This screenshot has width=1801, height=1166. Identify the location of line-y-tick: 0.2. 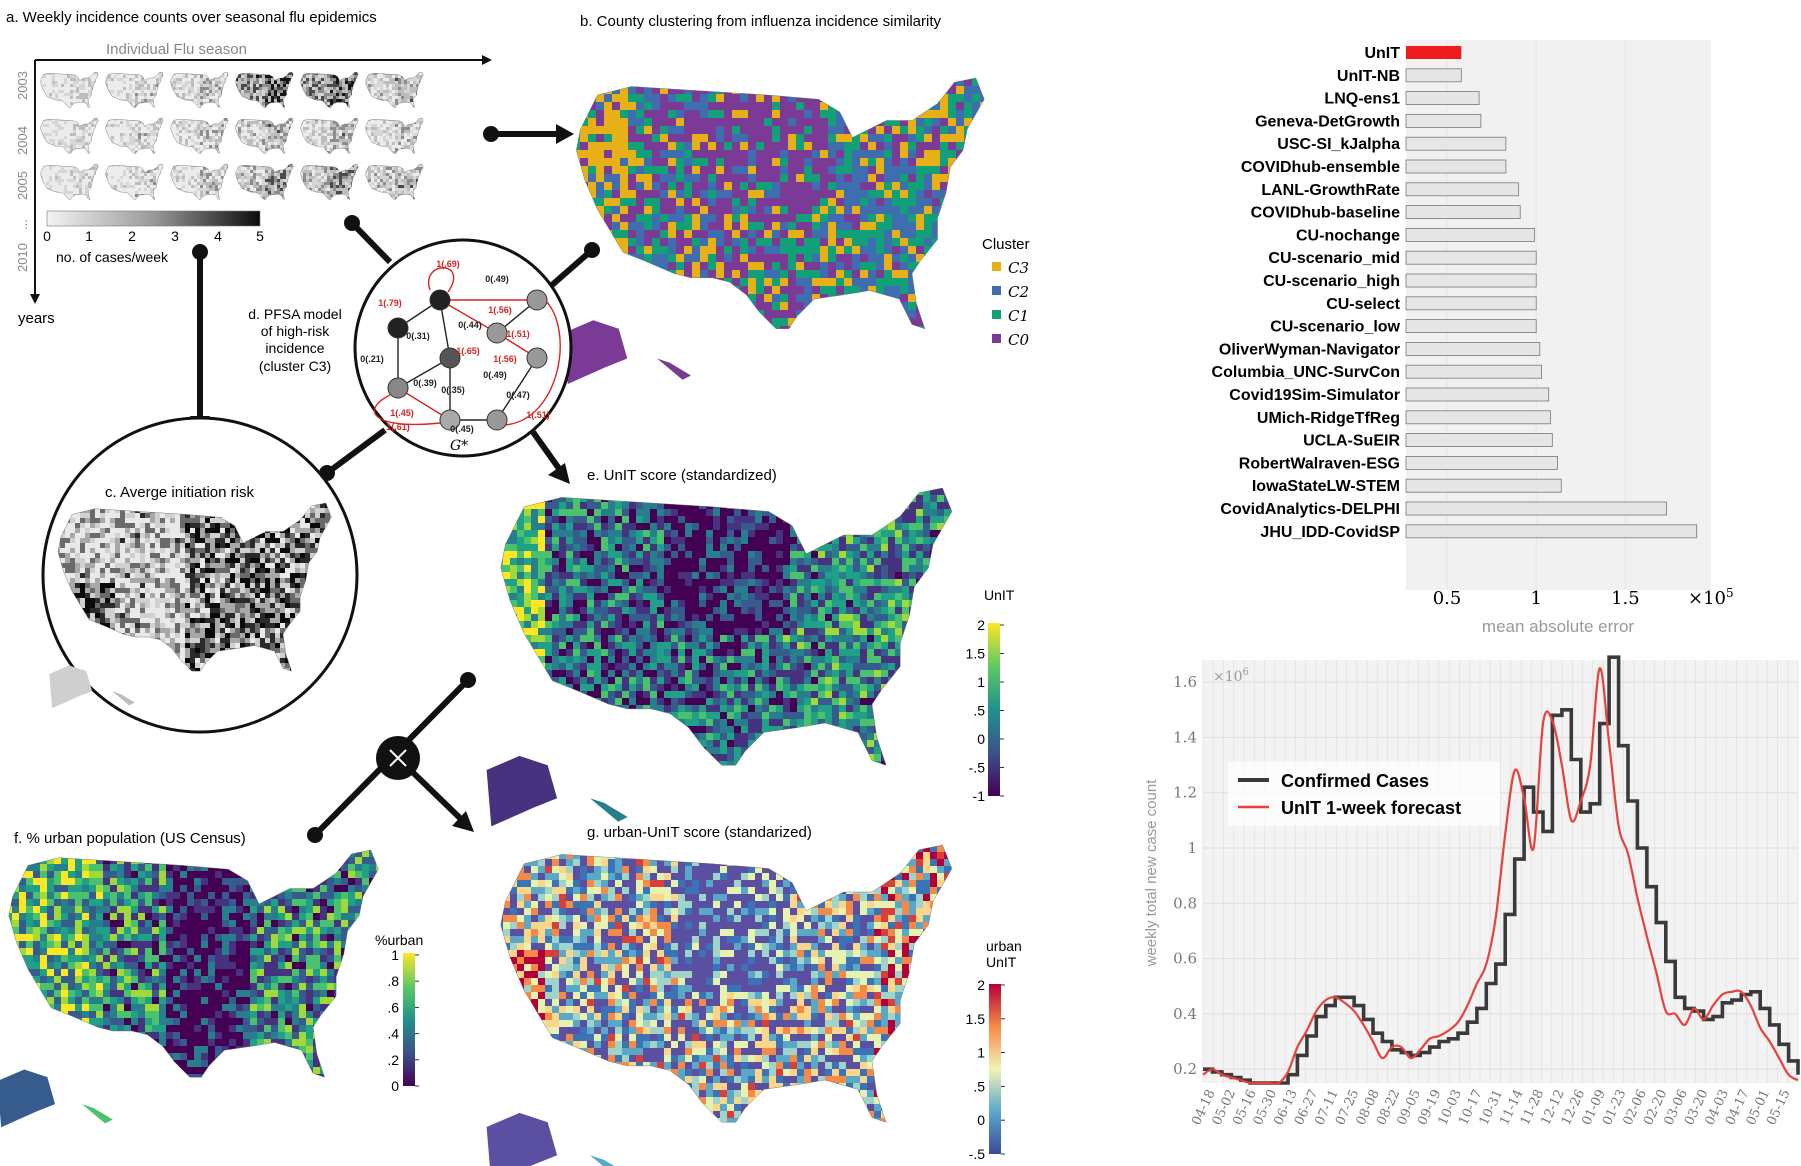
(1185, 1069).